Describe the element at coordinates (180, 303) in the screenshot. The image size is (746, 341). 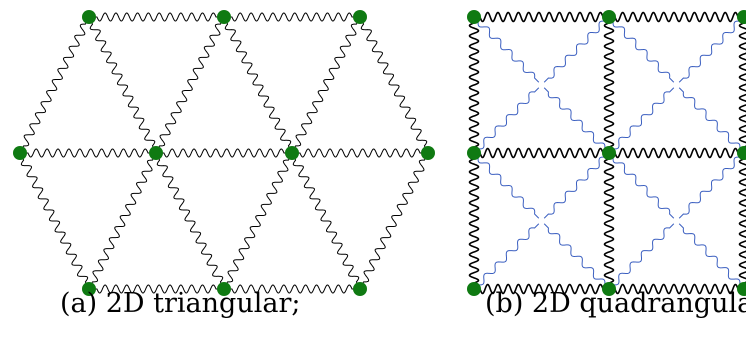
I see `caption-triangular: (a) 2D triangular;` at that location.